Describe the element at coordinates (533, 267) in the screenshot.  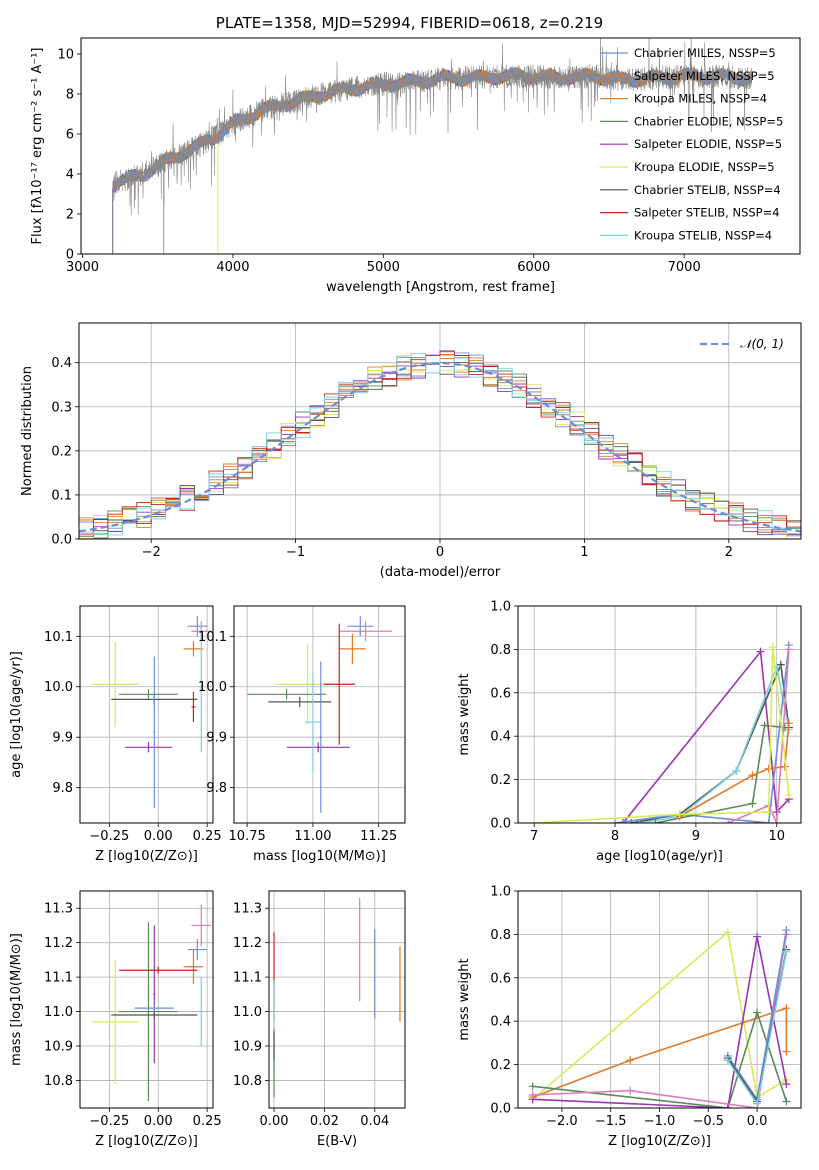
I see `spectrum-xtick-label: 6000` at that location.